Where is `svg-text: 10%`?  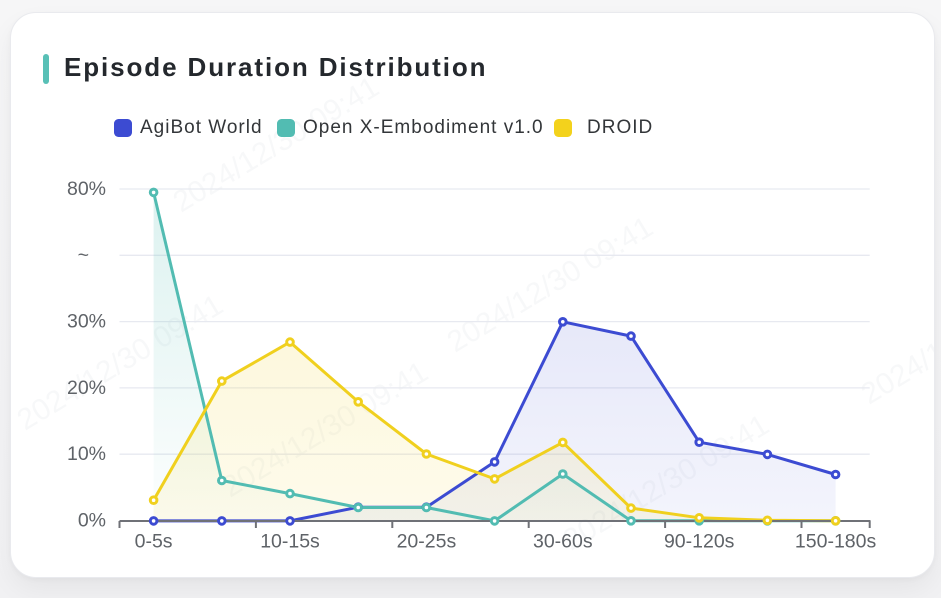
svg-text: 10% is located at coordinates (86, 454).